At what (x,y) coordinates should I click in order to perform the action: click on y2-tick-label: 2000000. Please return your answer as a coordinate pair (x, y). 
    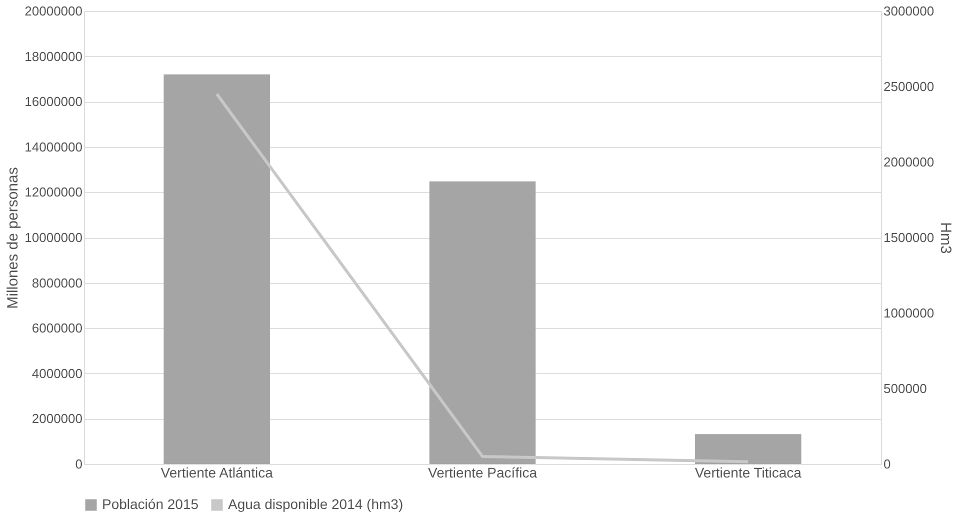
    Looking at the image, I should click on (909, 162).